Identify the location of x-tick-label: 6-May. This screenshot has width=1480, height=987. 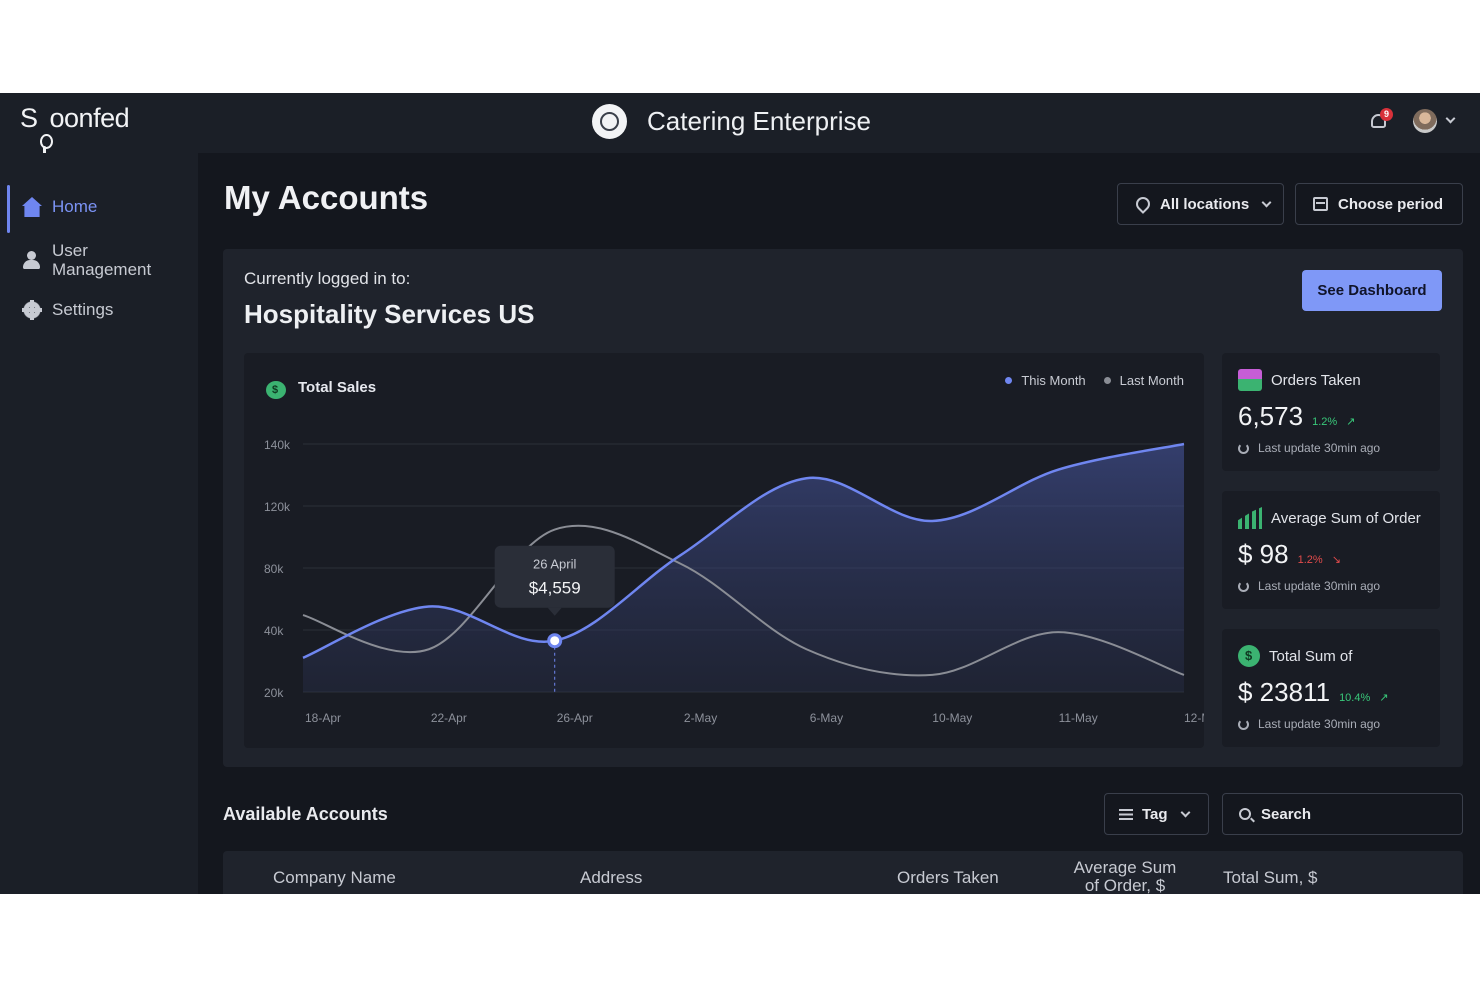
(826, 718).